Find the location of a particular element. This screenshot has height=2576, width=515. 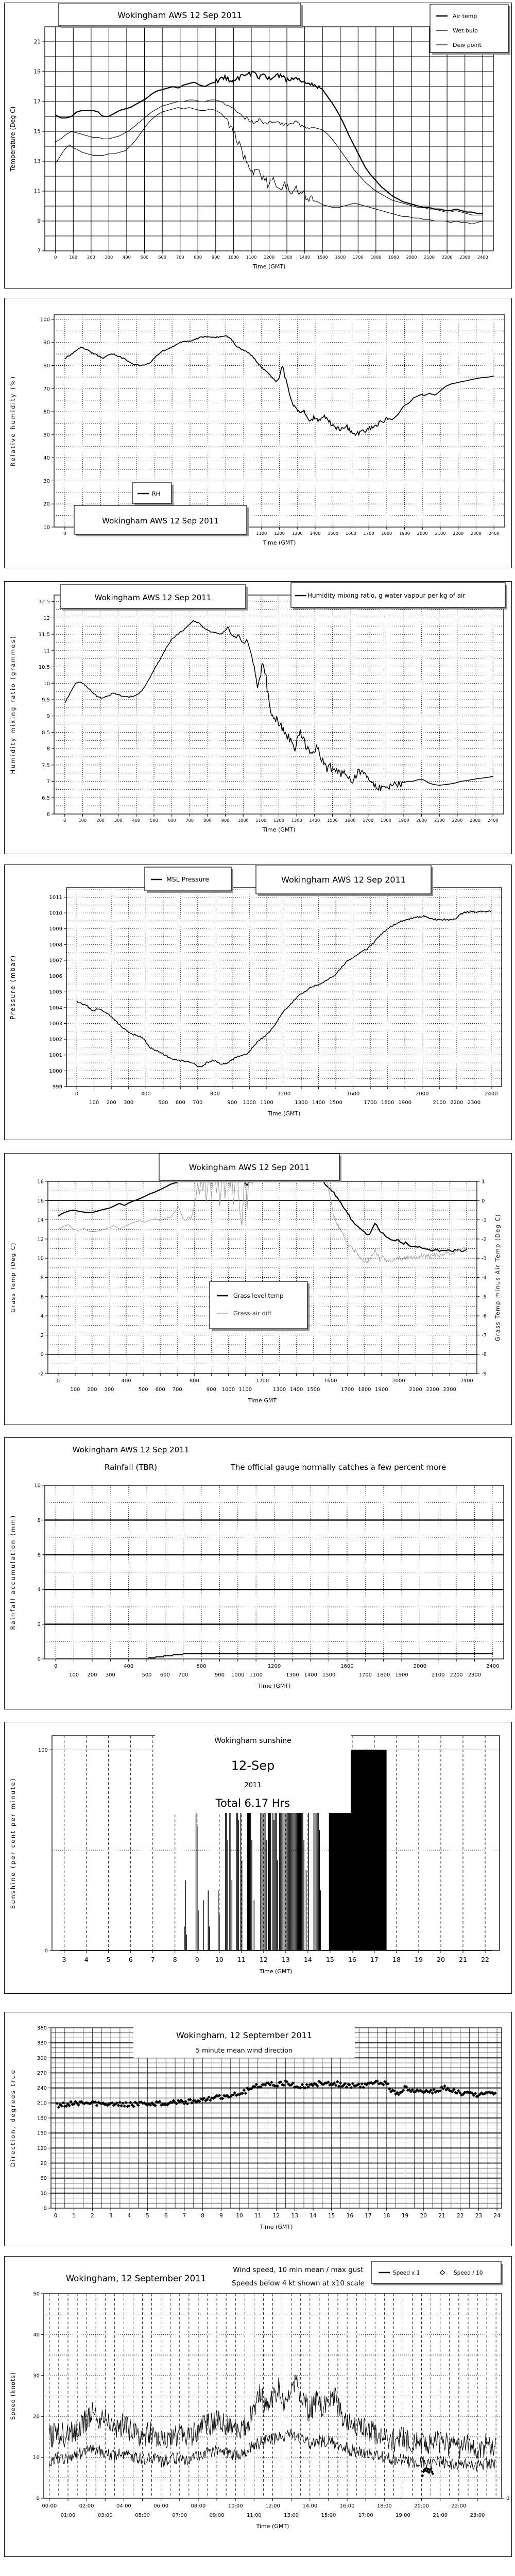

svg-text: 16 is located at coordinates (351, 2216).